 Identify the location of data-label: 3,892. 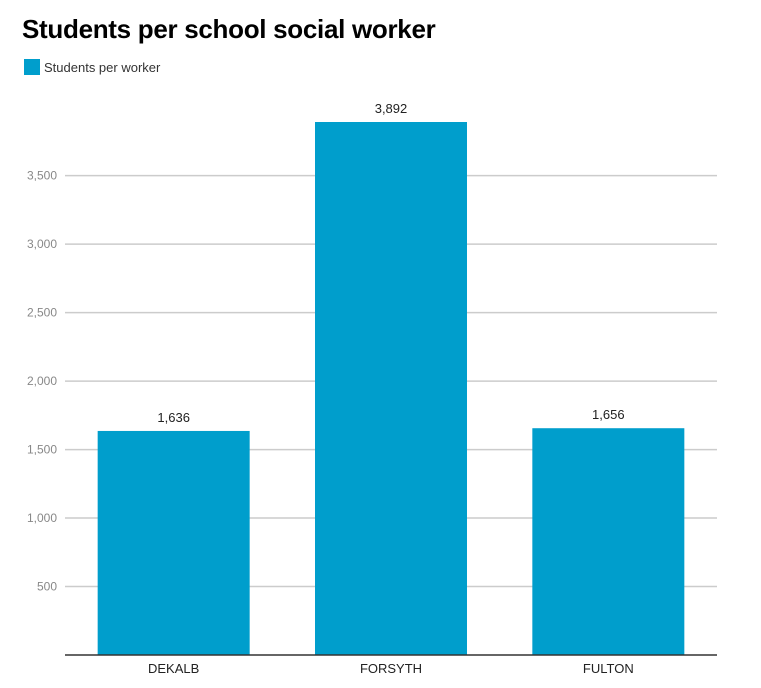
(391, 108).